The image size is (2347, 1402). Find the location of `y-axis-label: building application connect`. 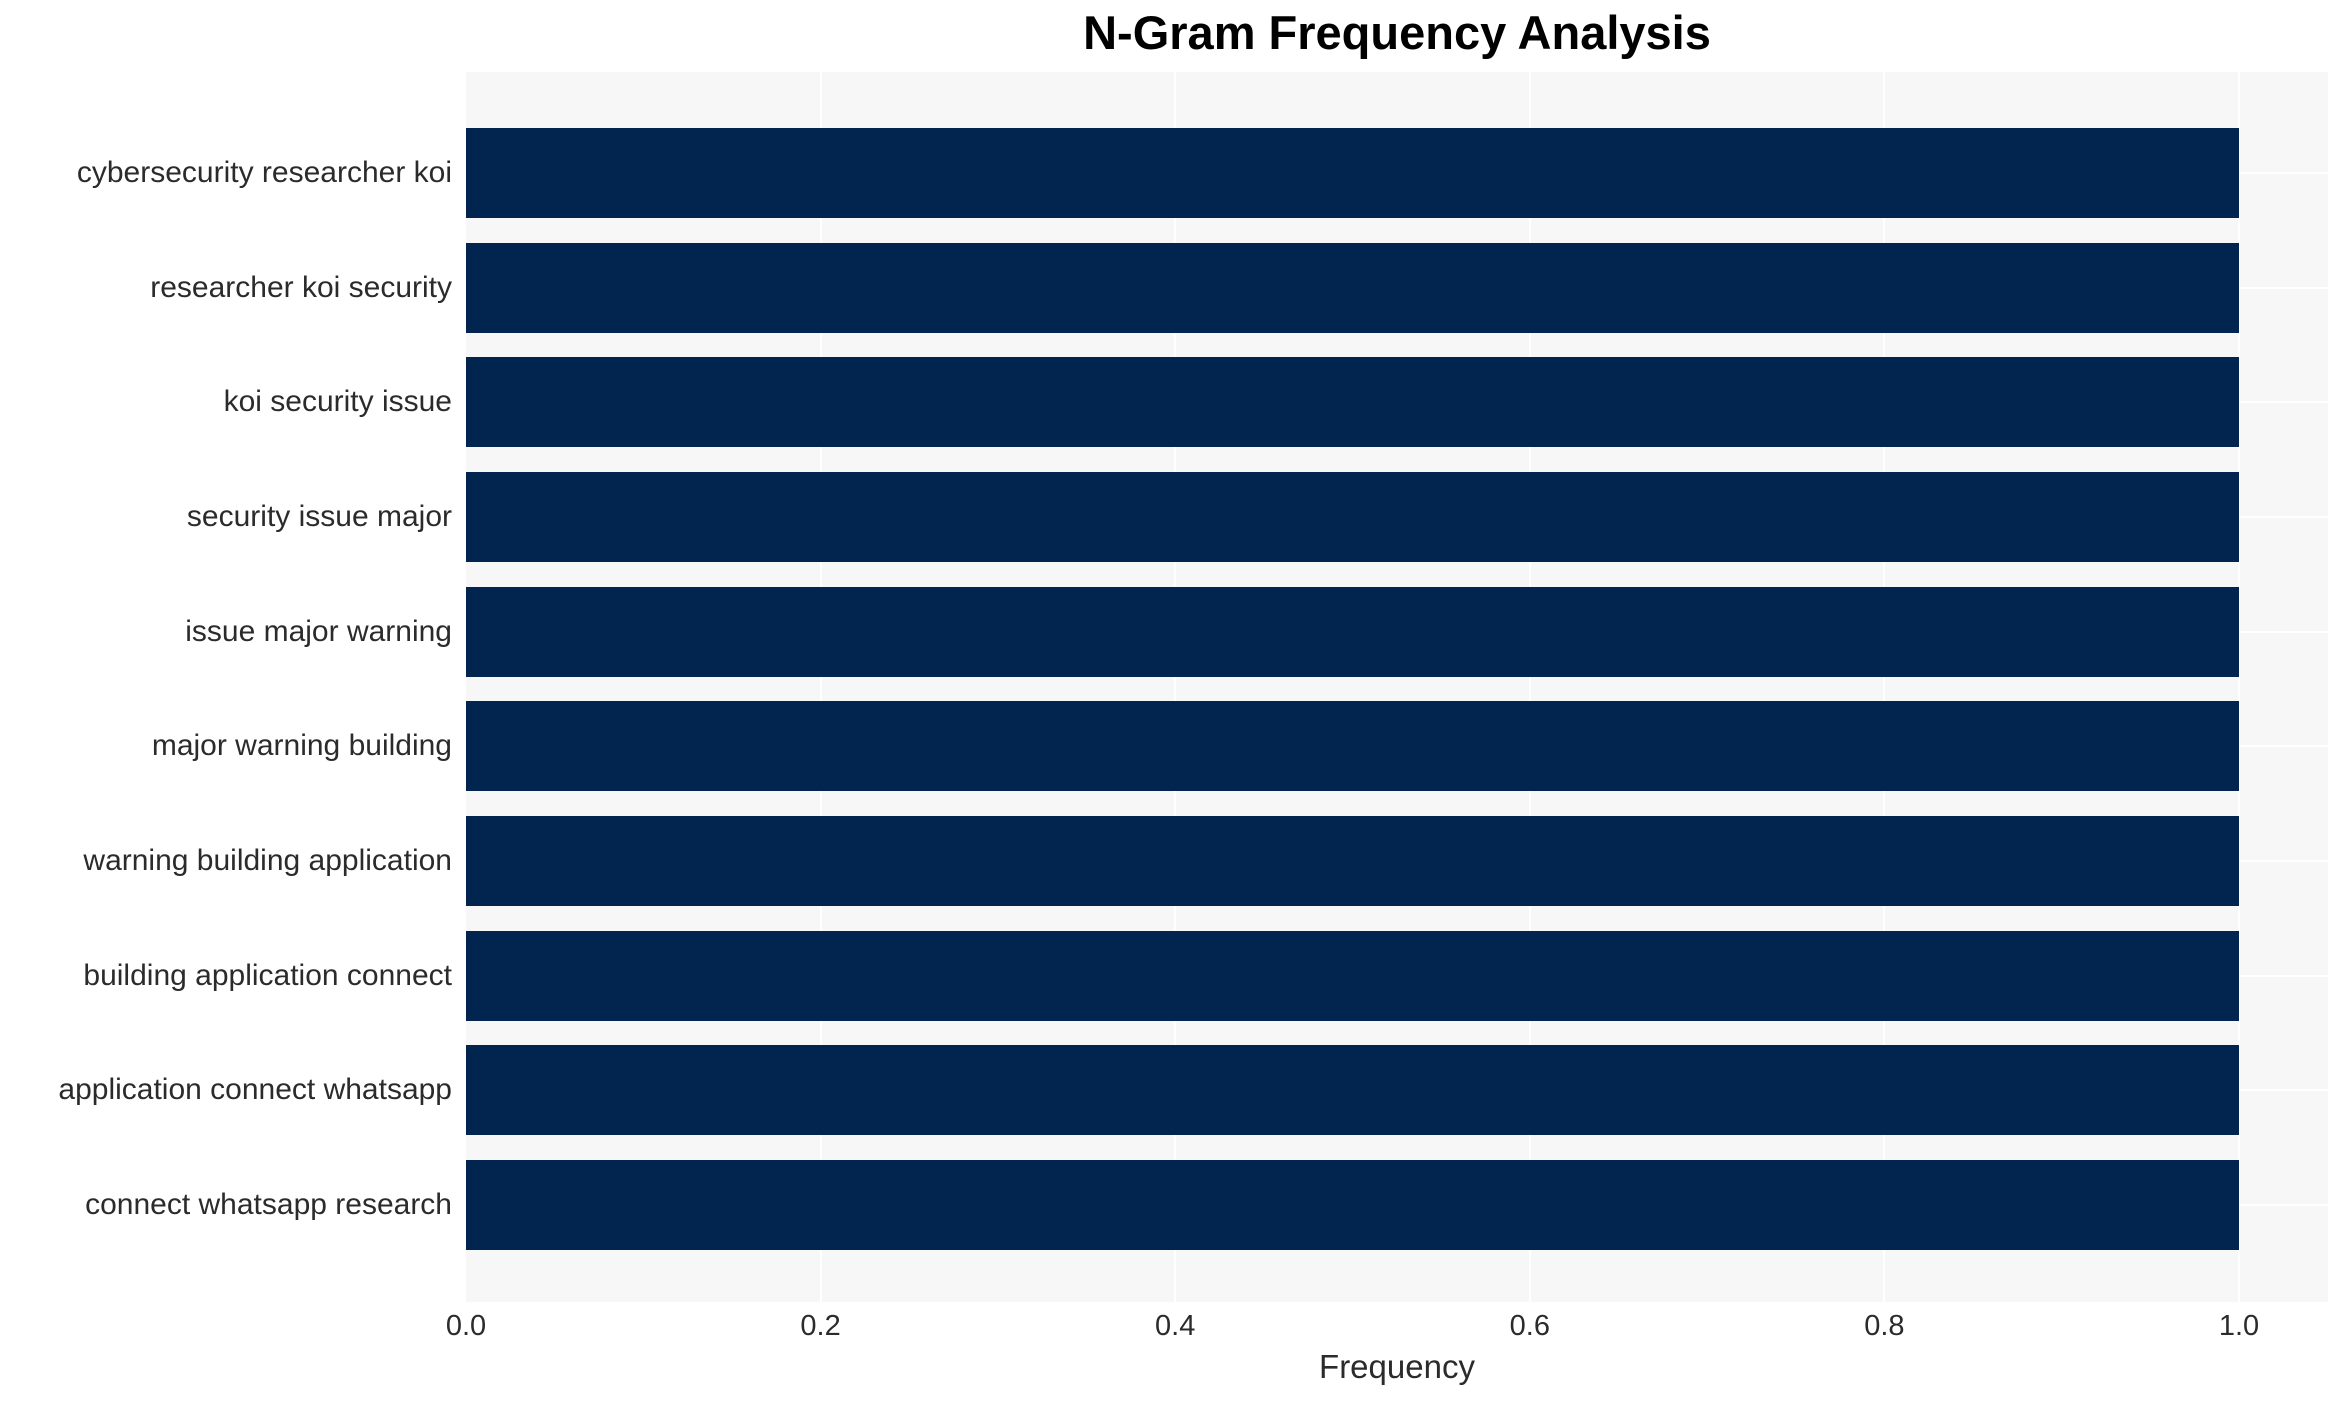

y-axis-label: building application connect is located at coordinates (267, 975).